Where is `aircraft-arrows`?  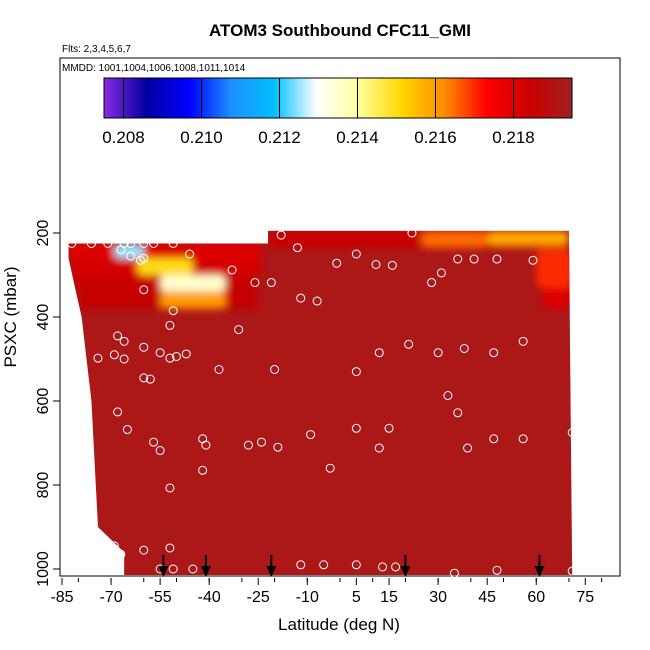
aircraft-arrows is located at coordinates (351, 566).